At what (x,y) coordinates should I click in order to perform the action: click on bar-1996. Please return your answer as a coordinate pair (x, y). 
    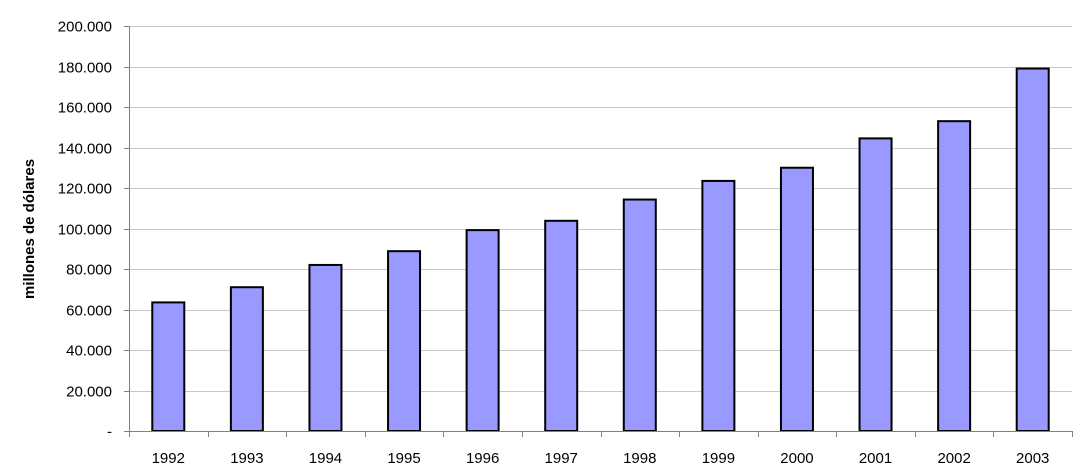
    Looking at the image, I should click on (482, 330).